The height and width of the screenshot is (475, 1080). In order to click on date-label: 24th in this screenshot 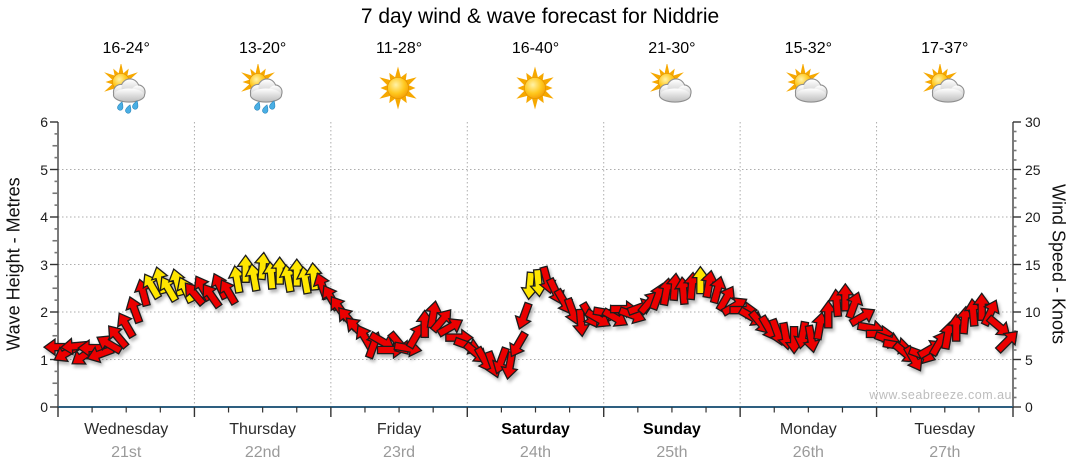, I will do `click(535, 452)`.